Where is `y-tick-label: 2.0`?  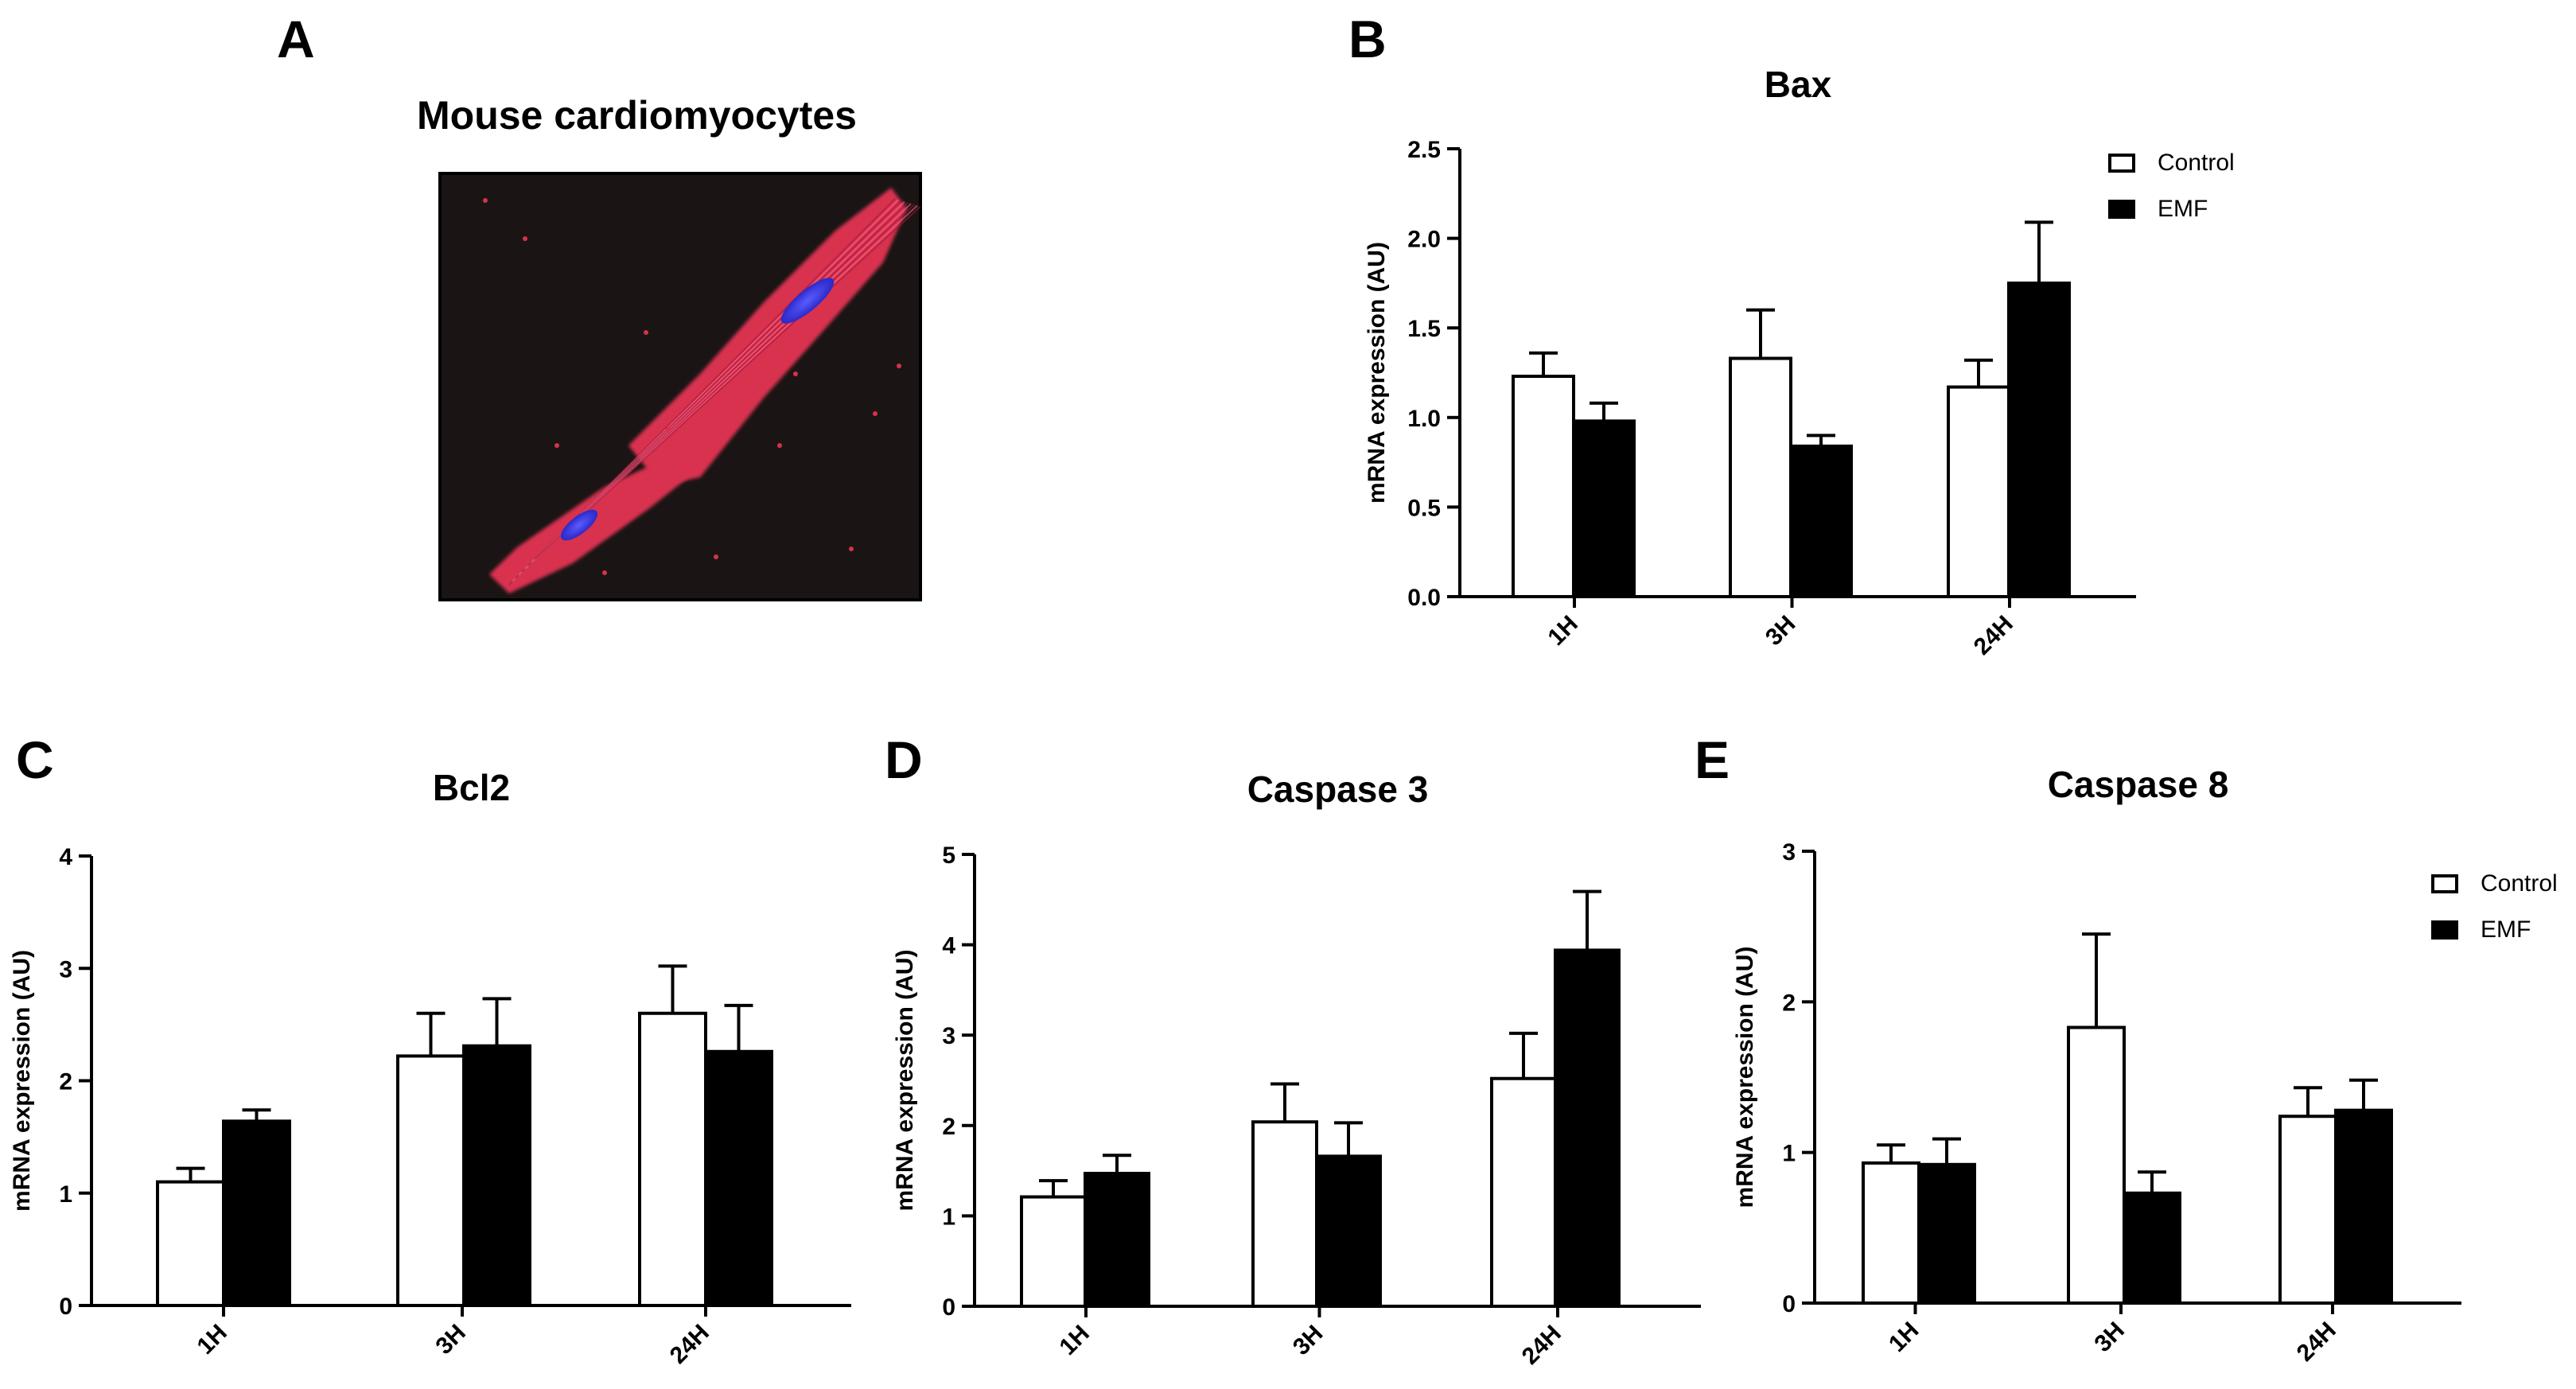
y-tick-label: 2.0 is located at coordinates (1424, 240).